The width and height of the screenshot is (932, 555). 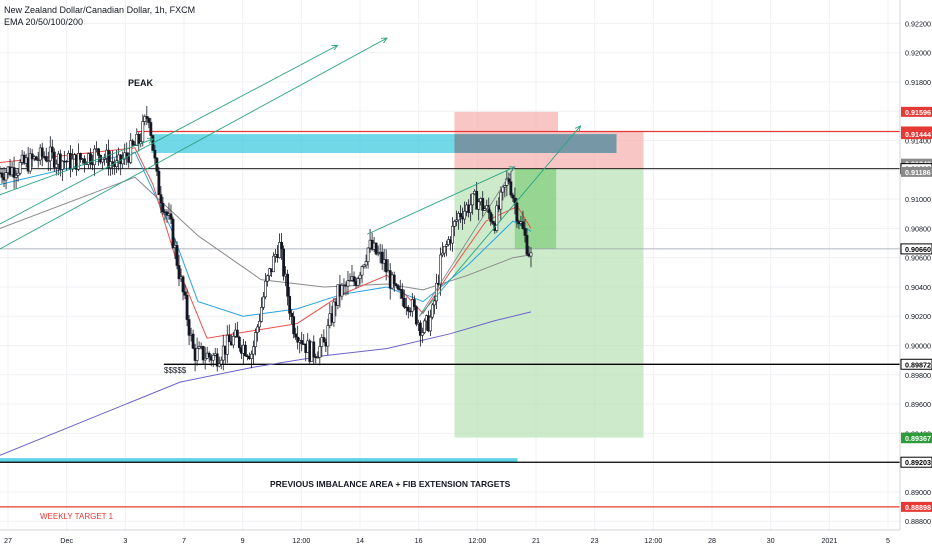 I want to click on price-tick-label: 0.90000, so click(x=918, y=346).